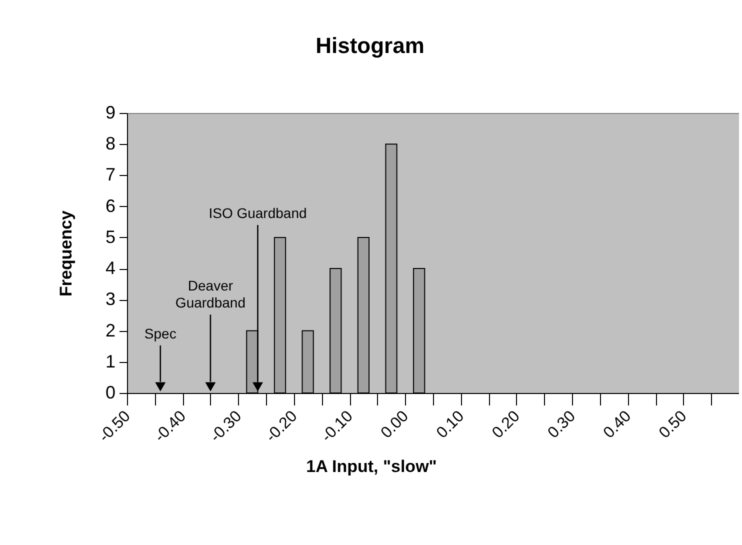  Describe the element at coordinates (617, 425) in the screenshot. I see `x-tick-label: 0.40` at that location.